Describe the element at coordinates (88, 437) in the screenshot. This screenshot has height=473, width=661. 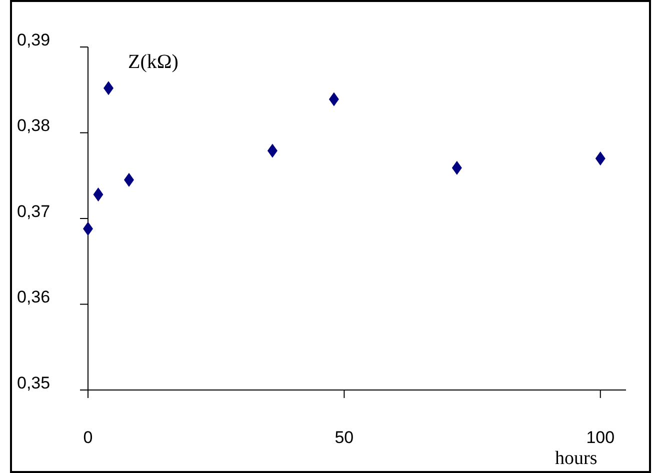
I see `x-tick-label: 0` at that location.